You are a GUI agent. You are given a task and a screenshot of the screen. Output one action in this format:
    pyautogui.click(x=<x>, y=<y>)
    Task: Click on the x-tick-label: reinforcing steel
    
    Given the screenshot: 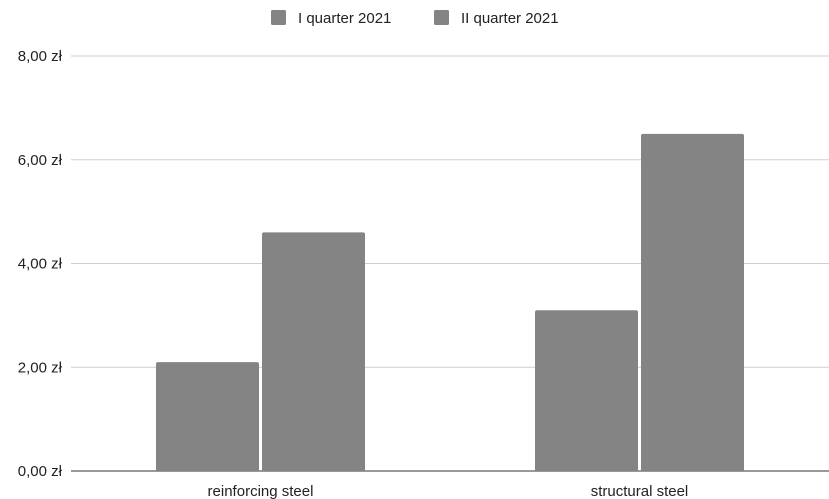 What is the action you would take?
    pyautogui.click(x=261, y=491)
    